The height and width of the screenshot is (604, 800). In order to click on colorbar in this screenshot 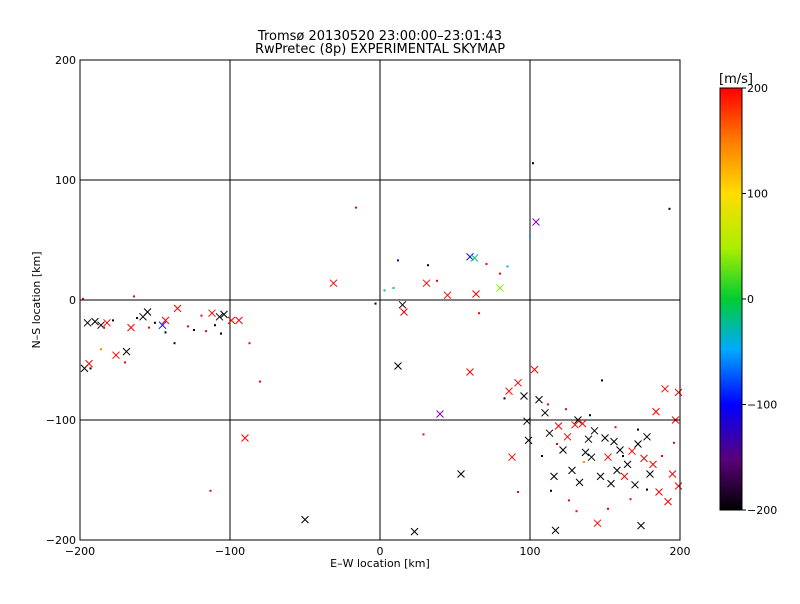, I will do `click(731, 299)`.